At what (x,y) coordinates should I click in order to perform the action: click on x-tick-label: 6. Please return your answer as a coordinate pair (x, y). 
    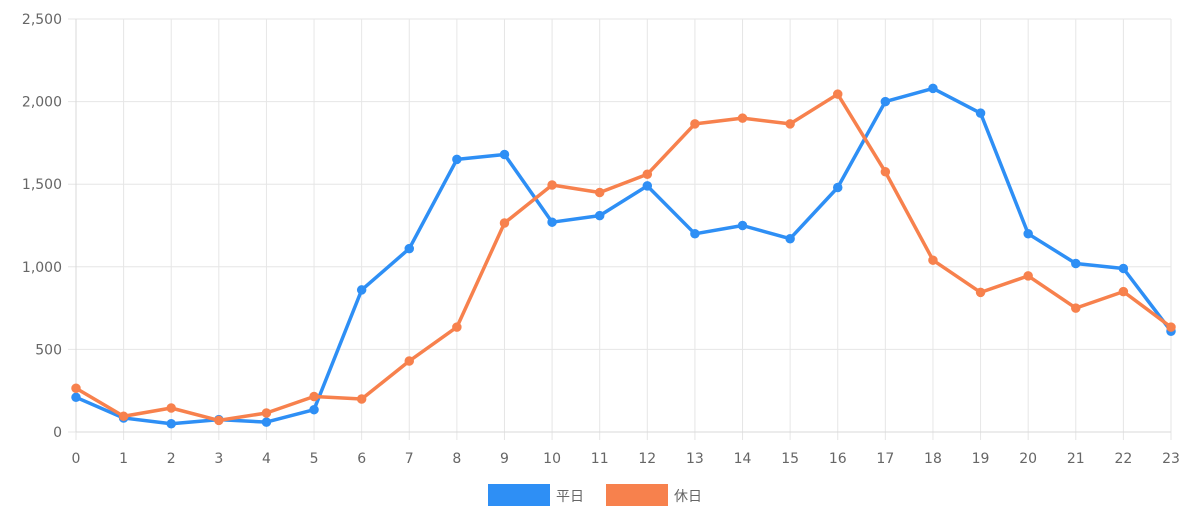
    Looking at the image, I should click on (361, 459).